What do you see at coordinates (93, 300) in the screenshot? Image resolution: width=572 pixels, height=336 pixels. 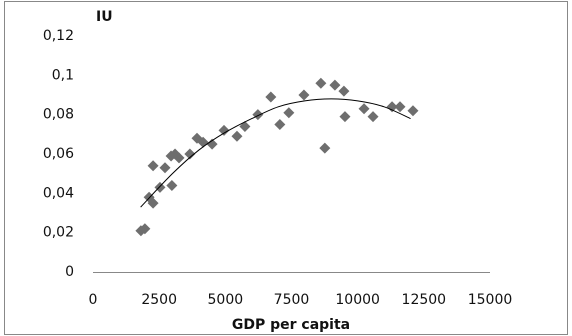 I see `x-tick-label: 0` at bounding box center [93, 300].